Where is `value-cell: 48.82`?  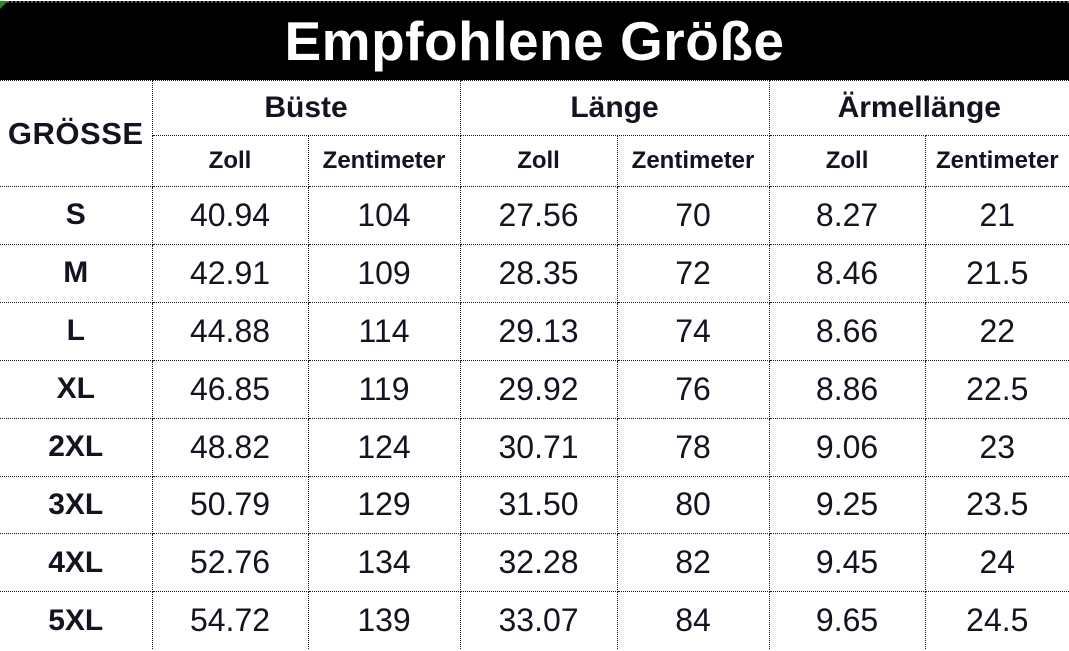 value-cell: 48.82 is located at coordinates (230, 447).